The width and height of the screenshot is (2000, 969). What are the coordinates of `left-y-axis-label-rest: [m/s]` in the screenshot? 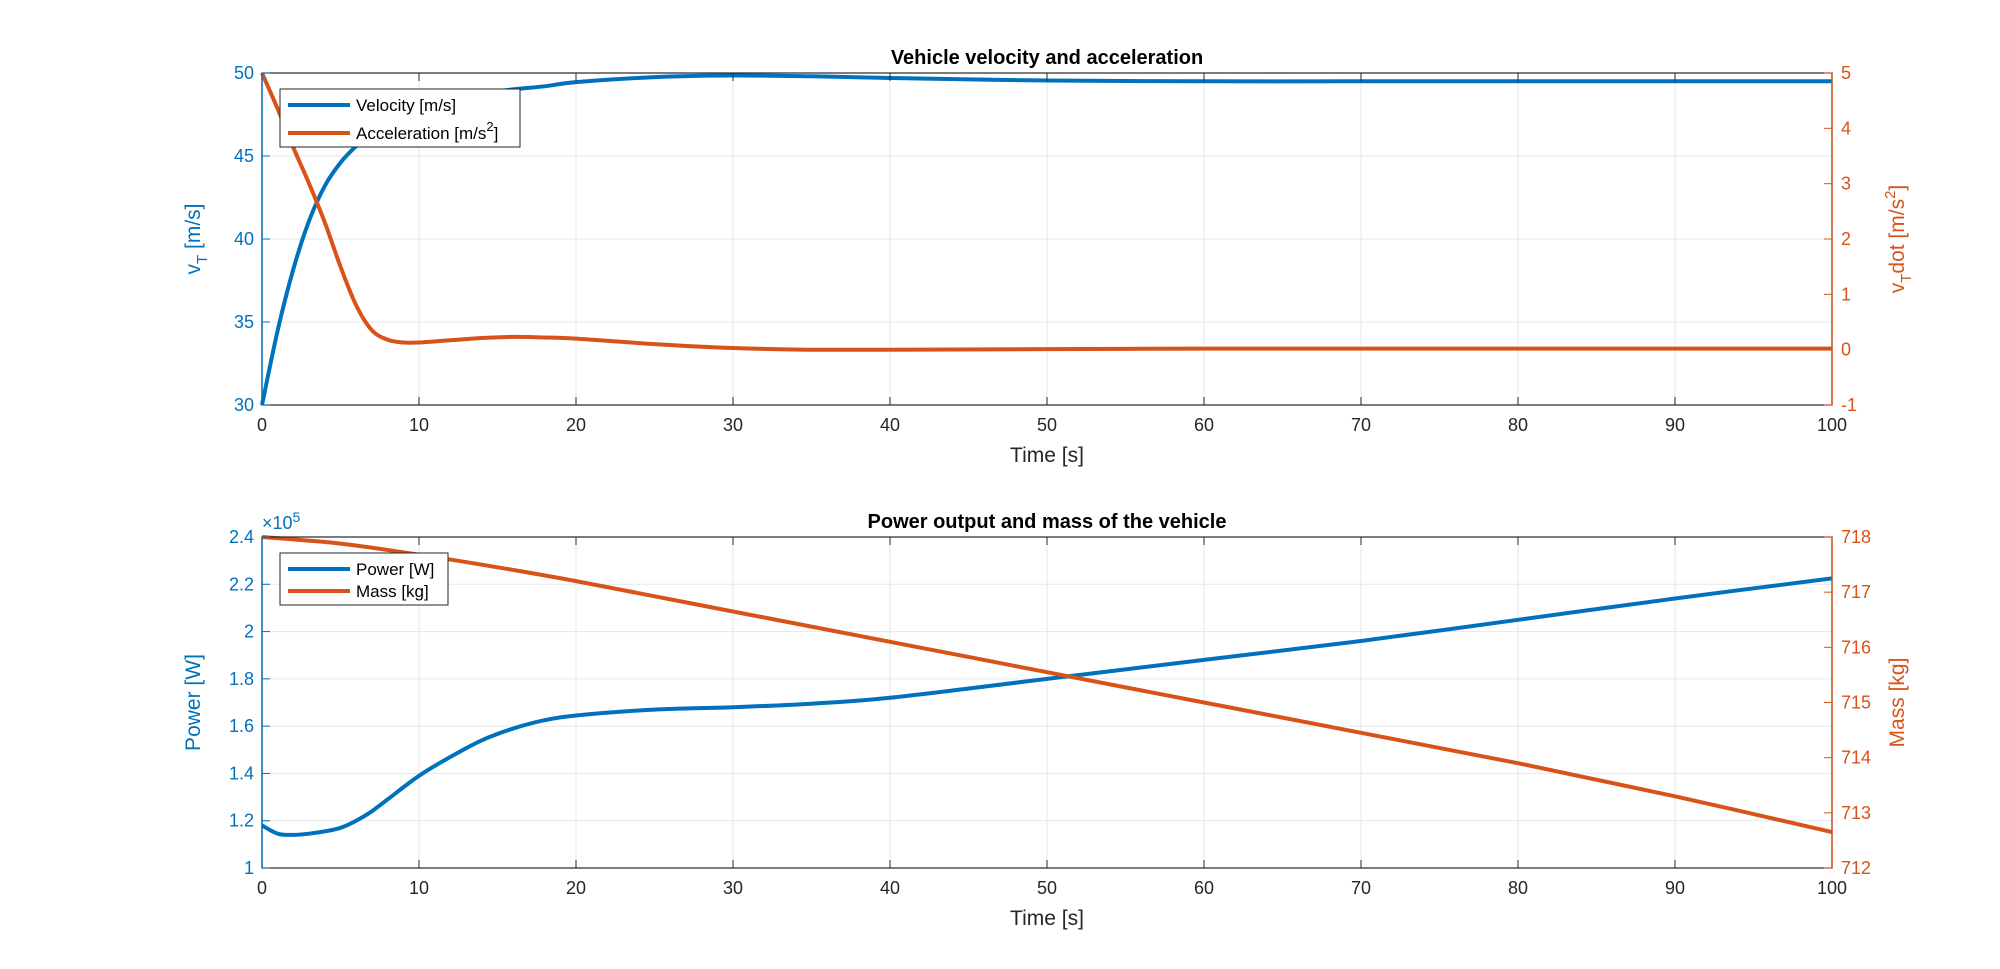 It's located at (193, 228).